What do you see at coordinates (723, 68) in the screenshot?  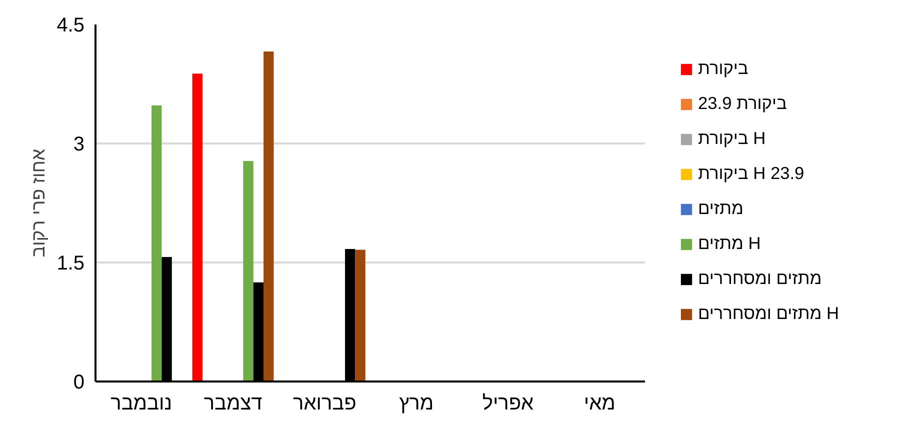 I see `legend-label: ביקורת` at bounding box center [723, 68].